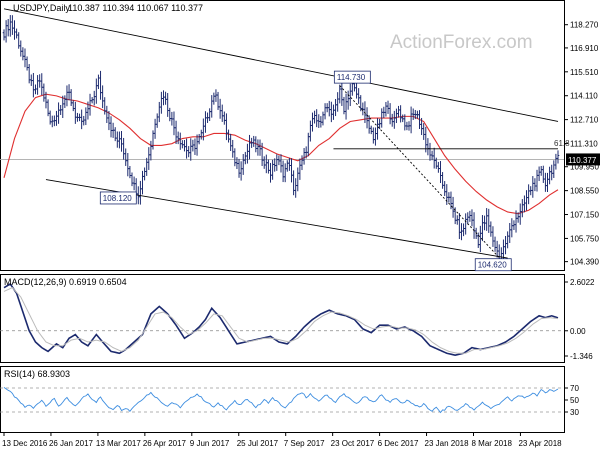  I want to click on x-tick-label: 23 Jan 2018, so click(447, 443).